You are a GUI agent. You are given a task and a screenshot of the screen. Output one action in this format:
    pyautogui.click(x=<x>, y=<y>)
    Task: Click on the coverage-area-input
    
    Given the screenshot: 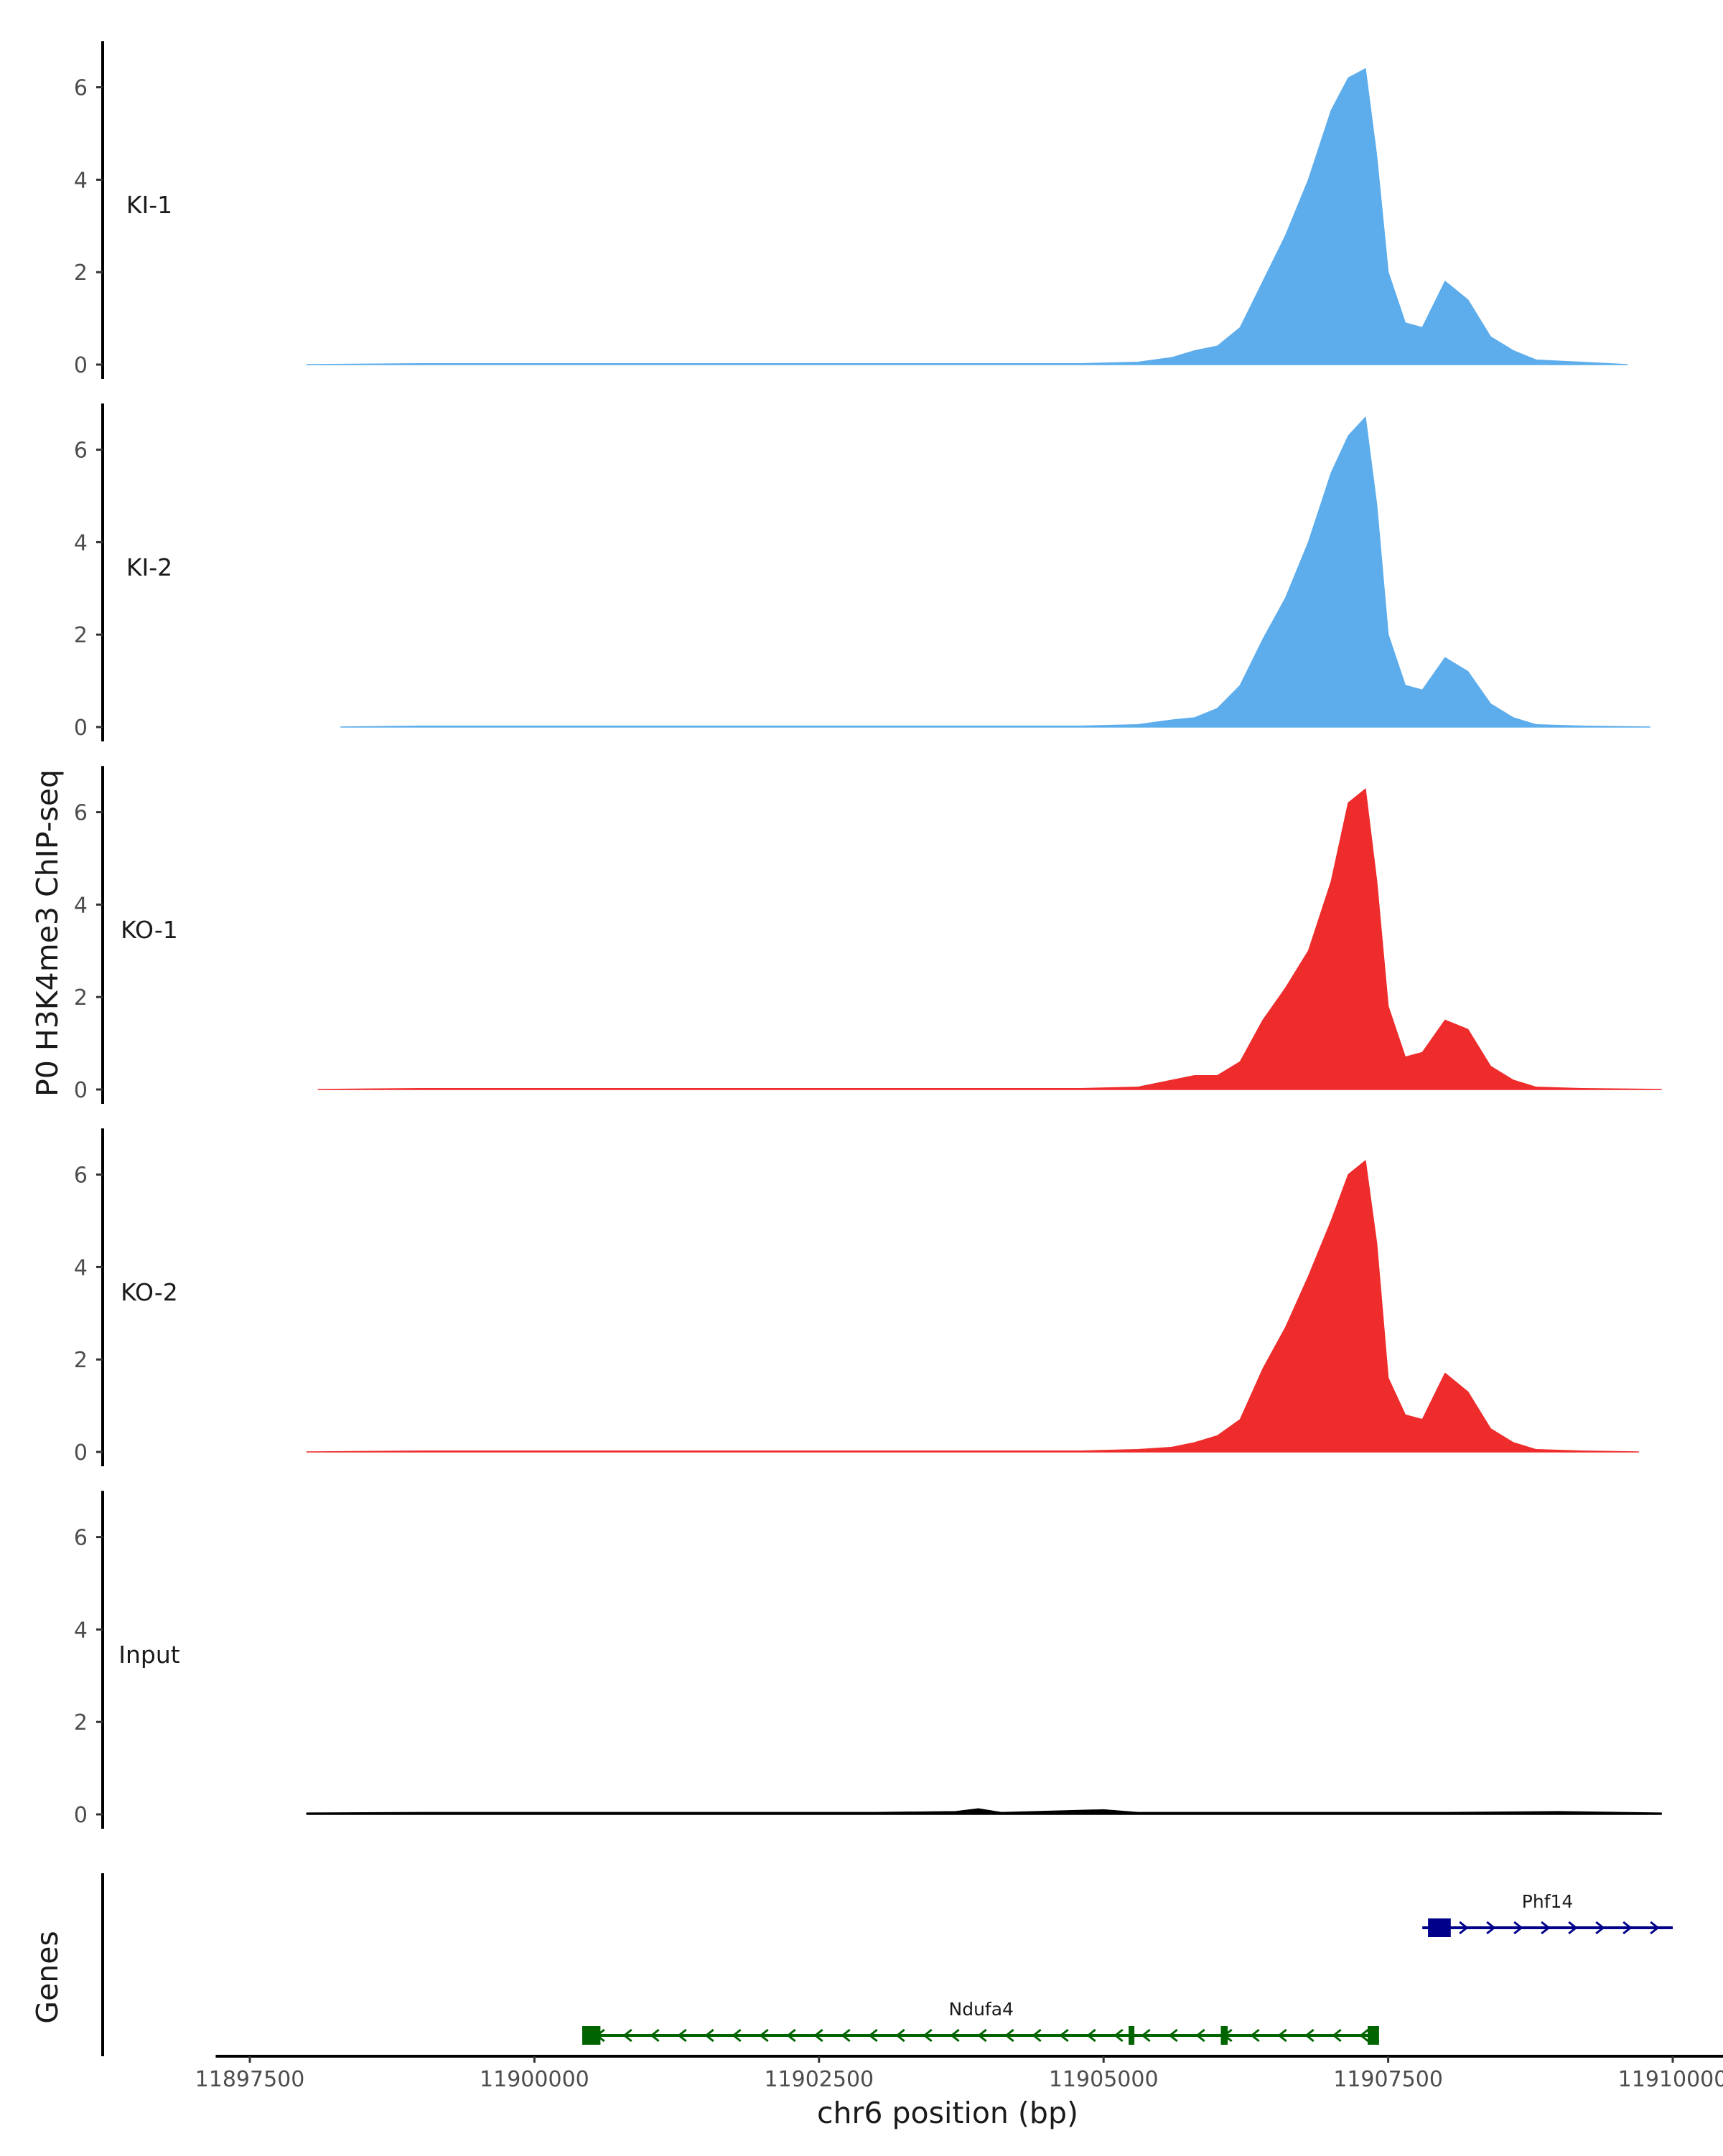 What is the action you would take?
    pyautogui.click(x=984, y=1811)
    